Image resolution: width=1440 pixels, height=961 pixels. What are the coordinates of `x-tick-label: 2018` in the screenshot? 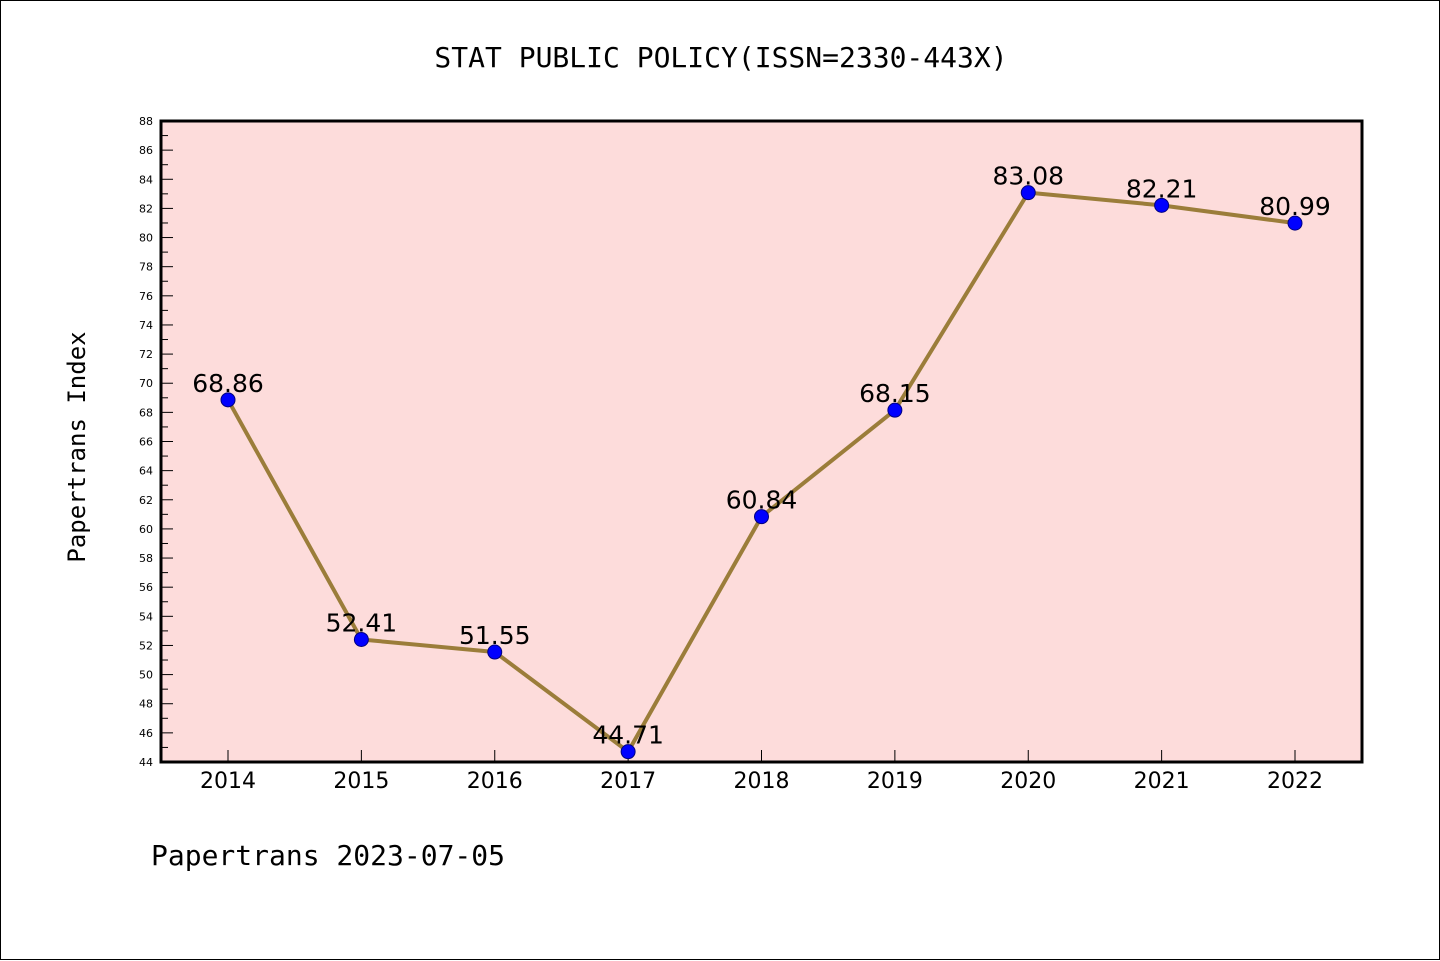 It's located at (762, 781).